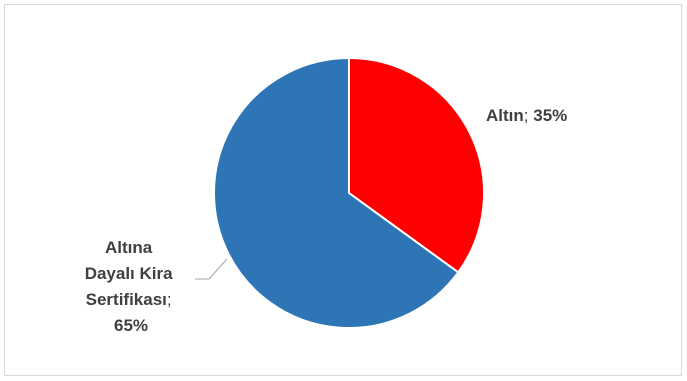 This screenshot has height=381, width=687. What do you see at coordinates (526, 115) in the screenshot?
I see `data-label-altin: Altın; 35%` at bounding box center [526, 115].